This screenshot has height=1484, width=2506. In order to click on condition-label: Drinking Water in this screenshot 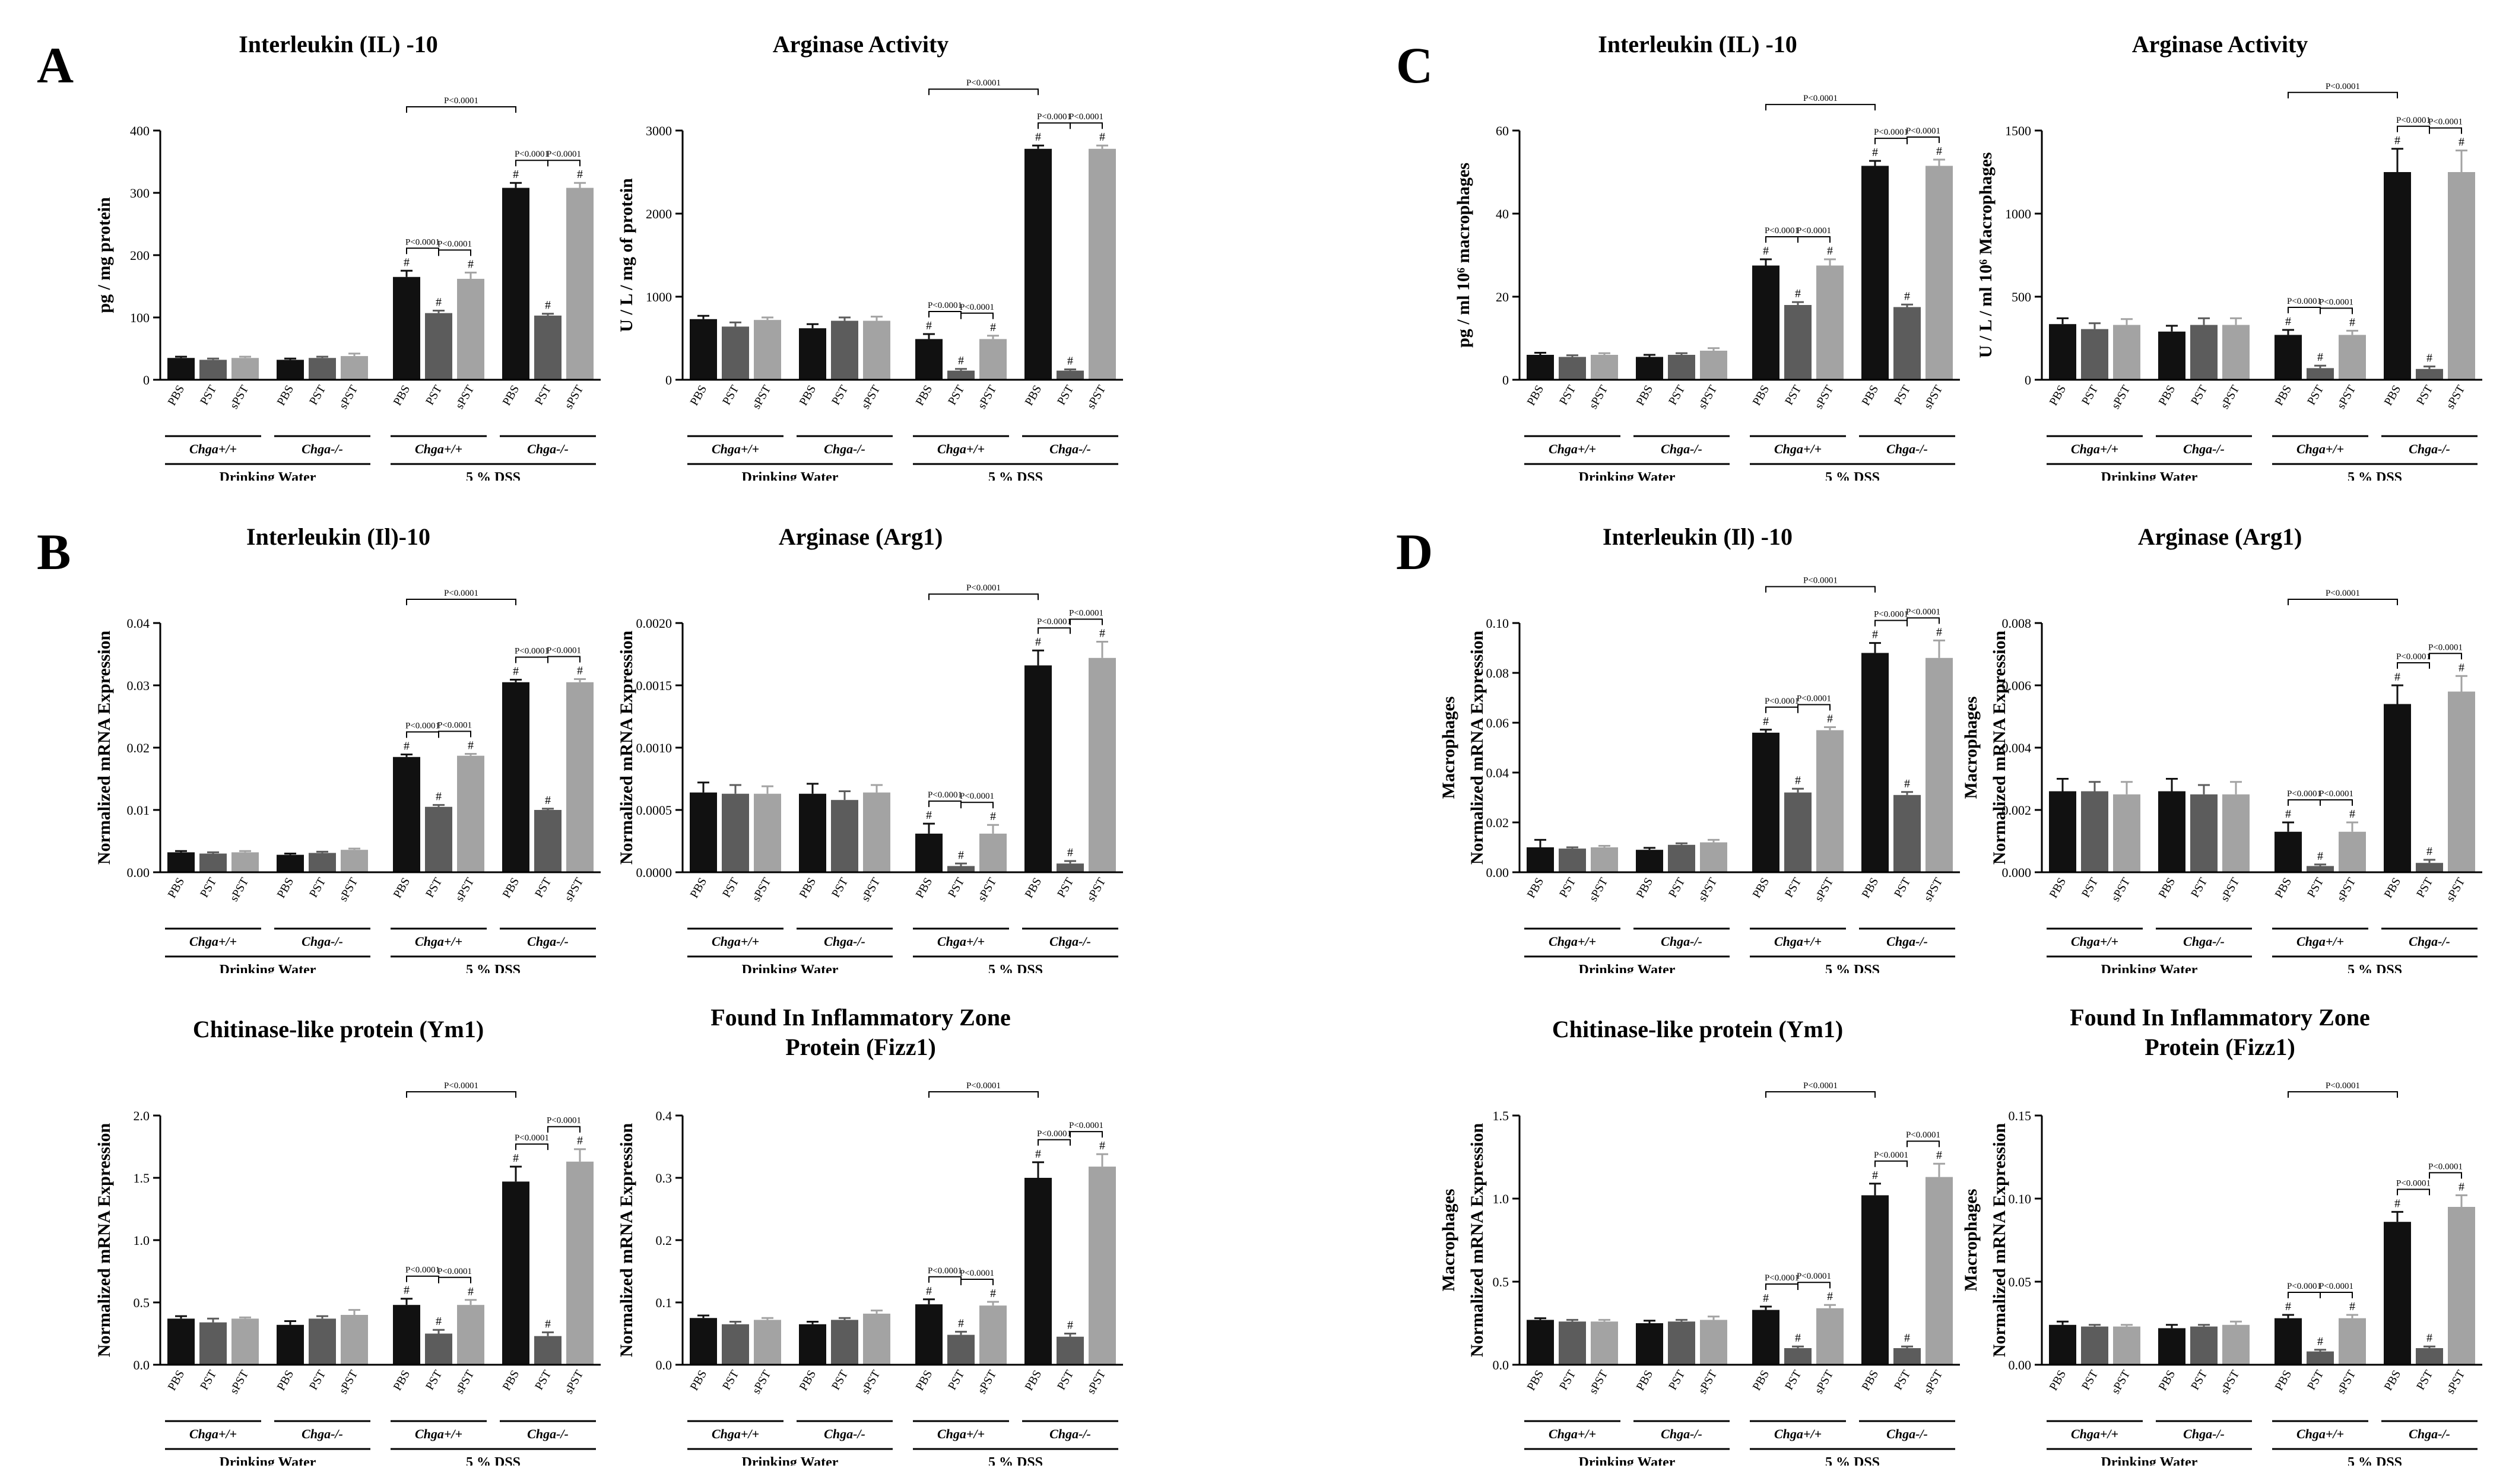, I will do `click(790, 1460)`.